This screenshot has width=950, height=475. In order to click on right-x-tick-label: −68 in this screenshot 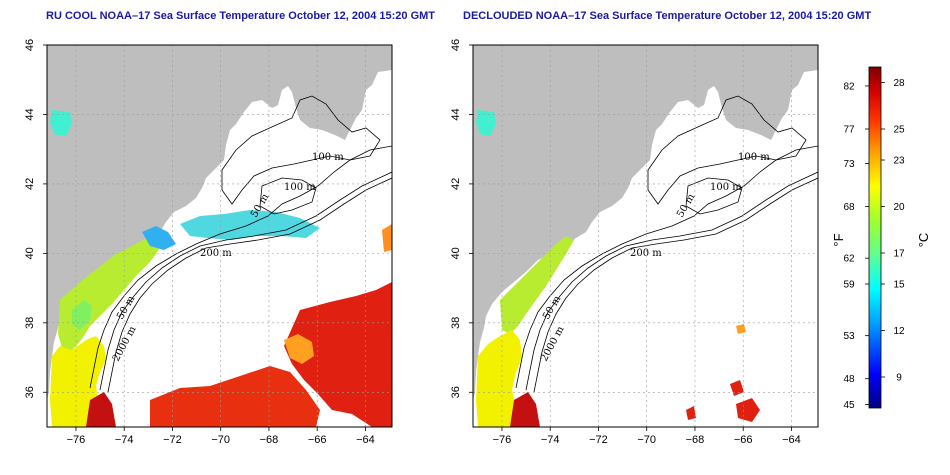, I will do `click(695, 440)`.